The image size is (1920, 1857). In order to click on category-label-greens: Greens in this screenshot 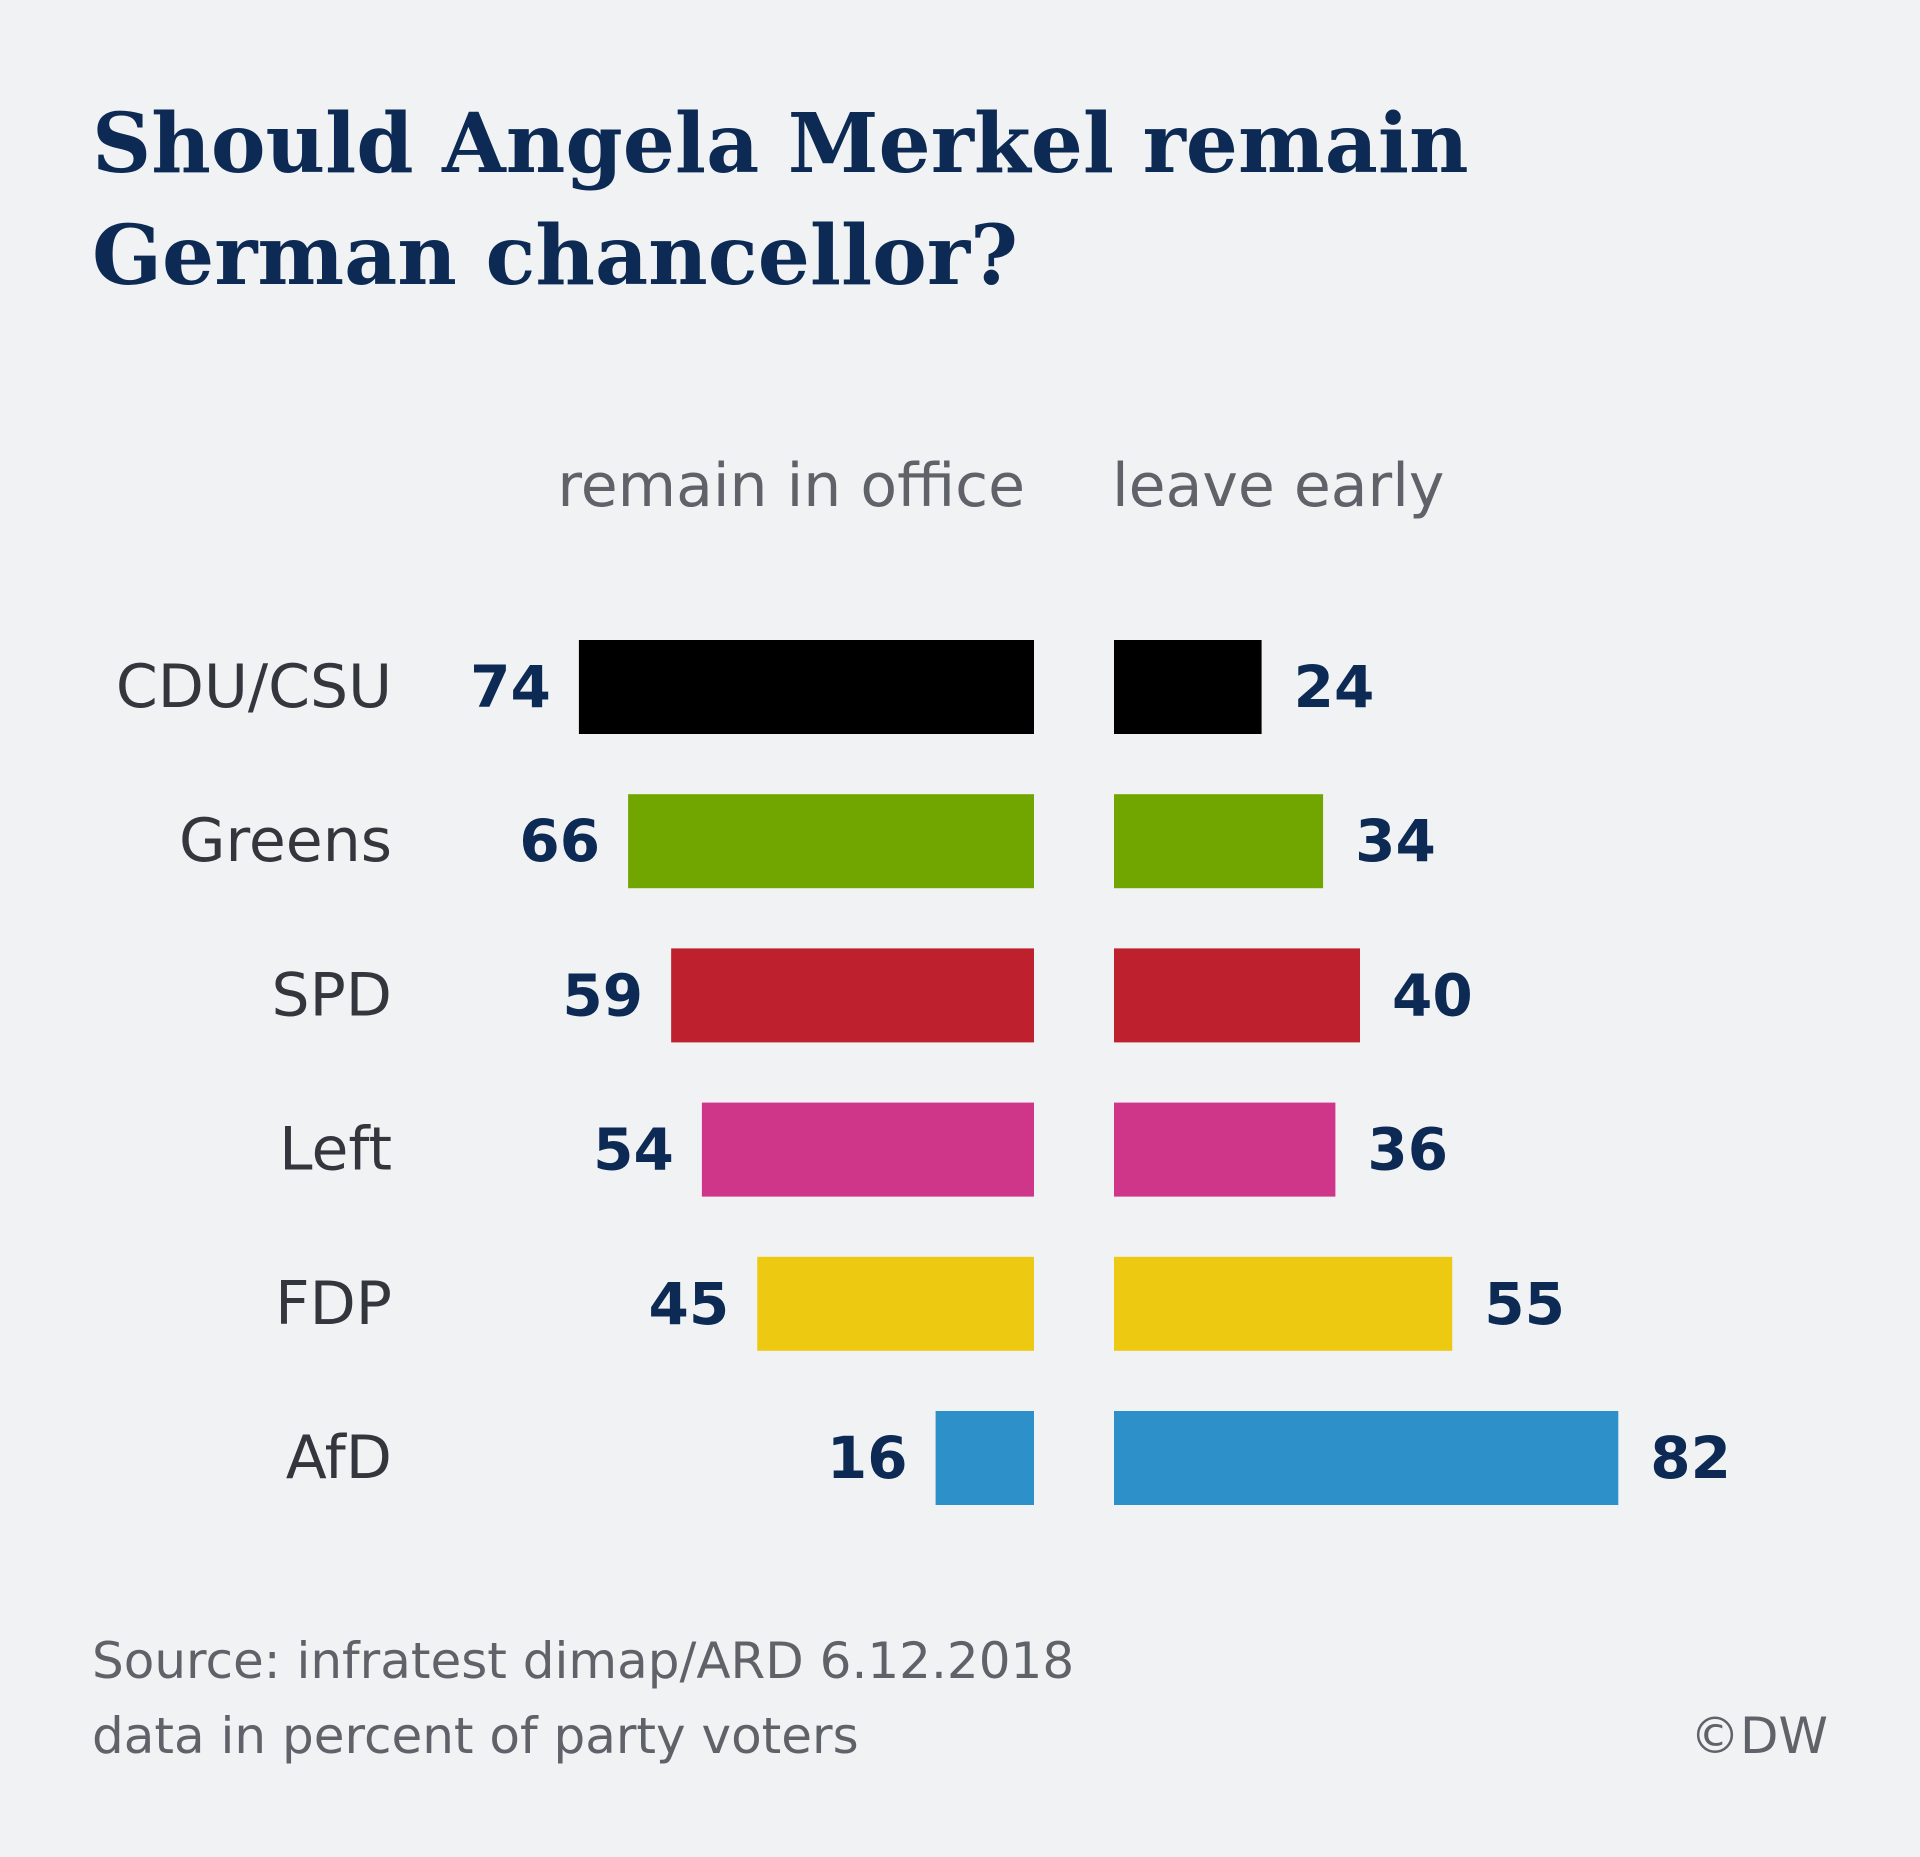, I will do `click(285, 841)`.